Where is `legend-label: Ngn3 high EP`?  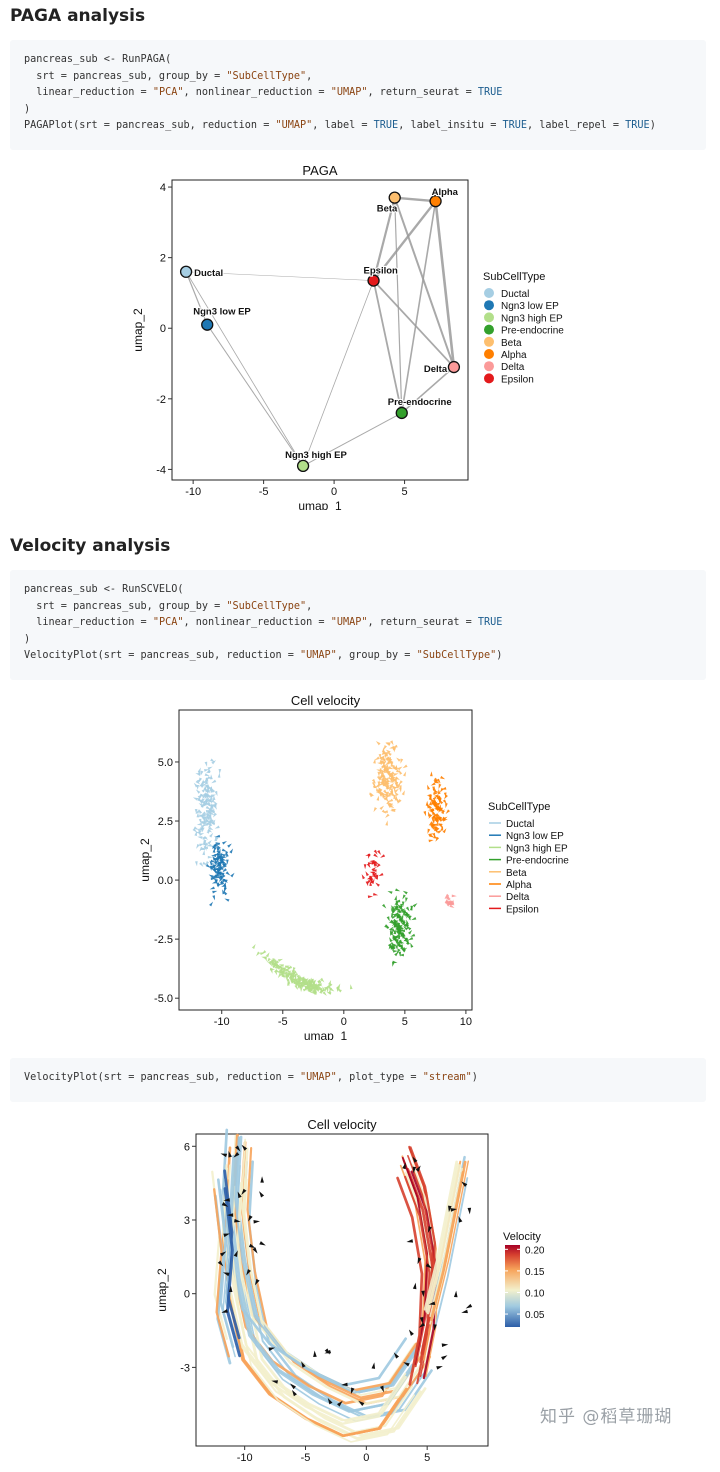
legend-label: Ngn3 high EP is located at coordinates (532, 318).